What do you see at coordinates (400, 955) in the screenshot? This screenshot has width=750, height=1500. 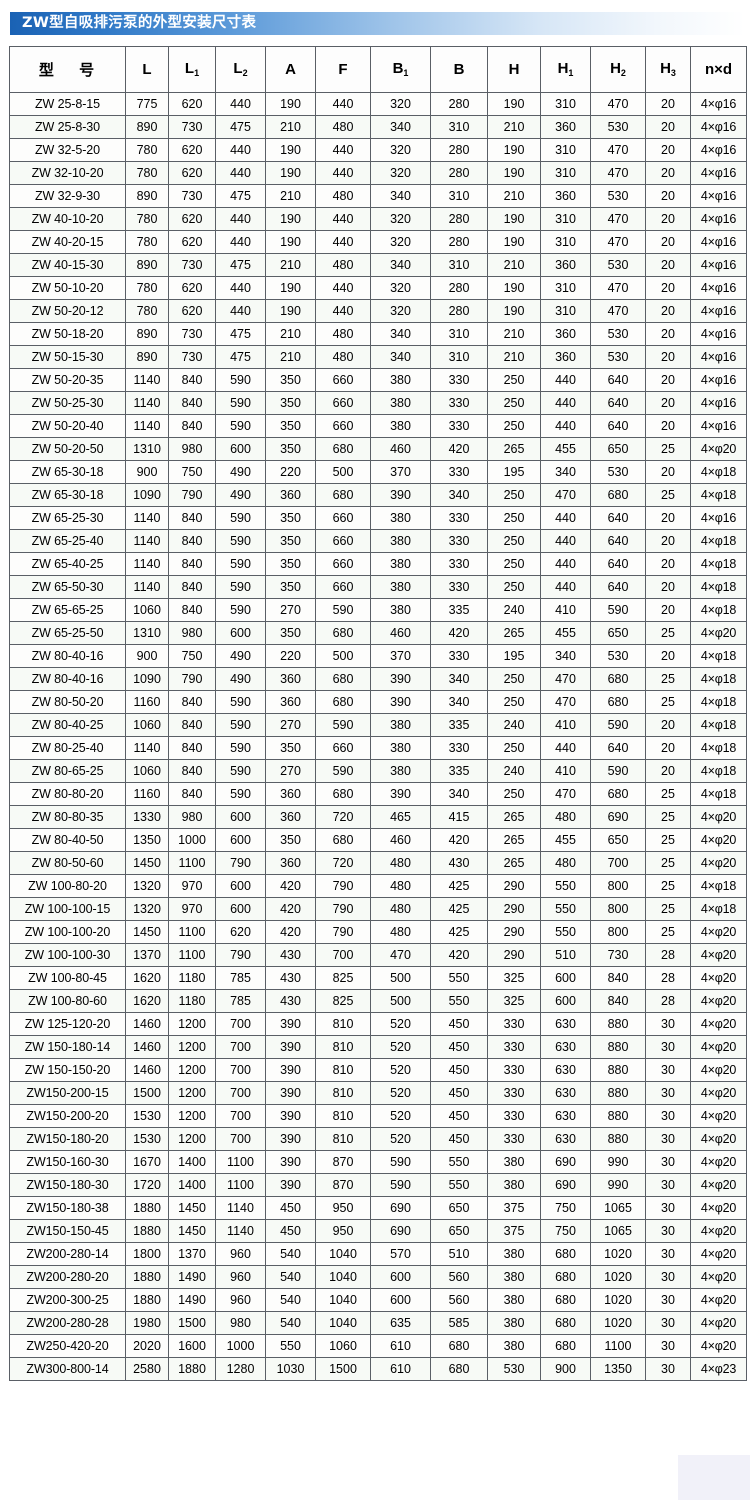 I see `cell-value: 470` at bounding box center [400, 955].